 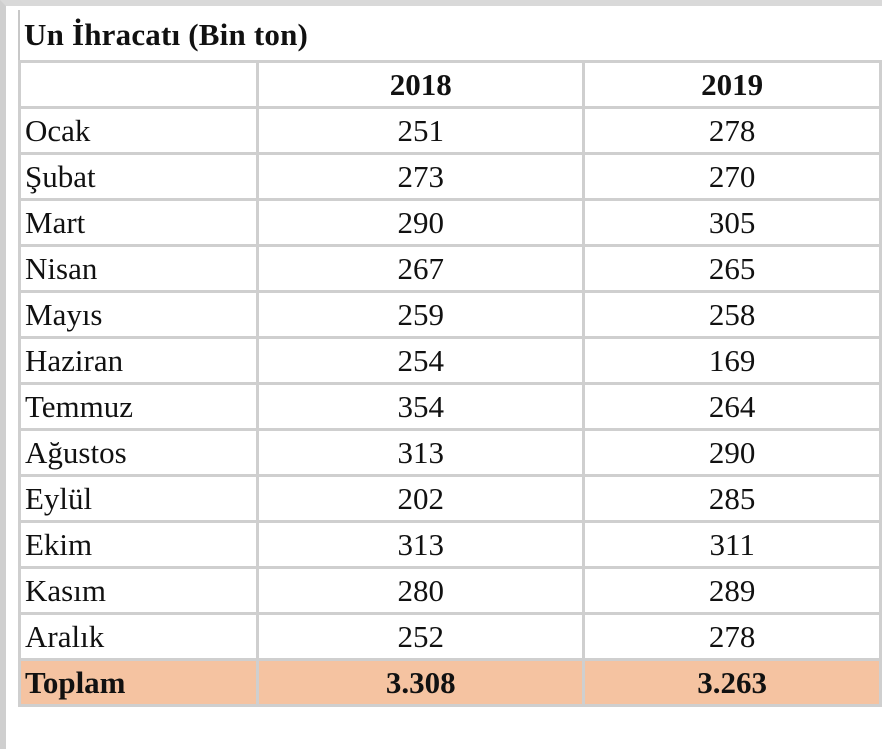 I want to click on table-row: Ekim 313 311, so click(x=449, y=544).